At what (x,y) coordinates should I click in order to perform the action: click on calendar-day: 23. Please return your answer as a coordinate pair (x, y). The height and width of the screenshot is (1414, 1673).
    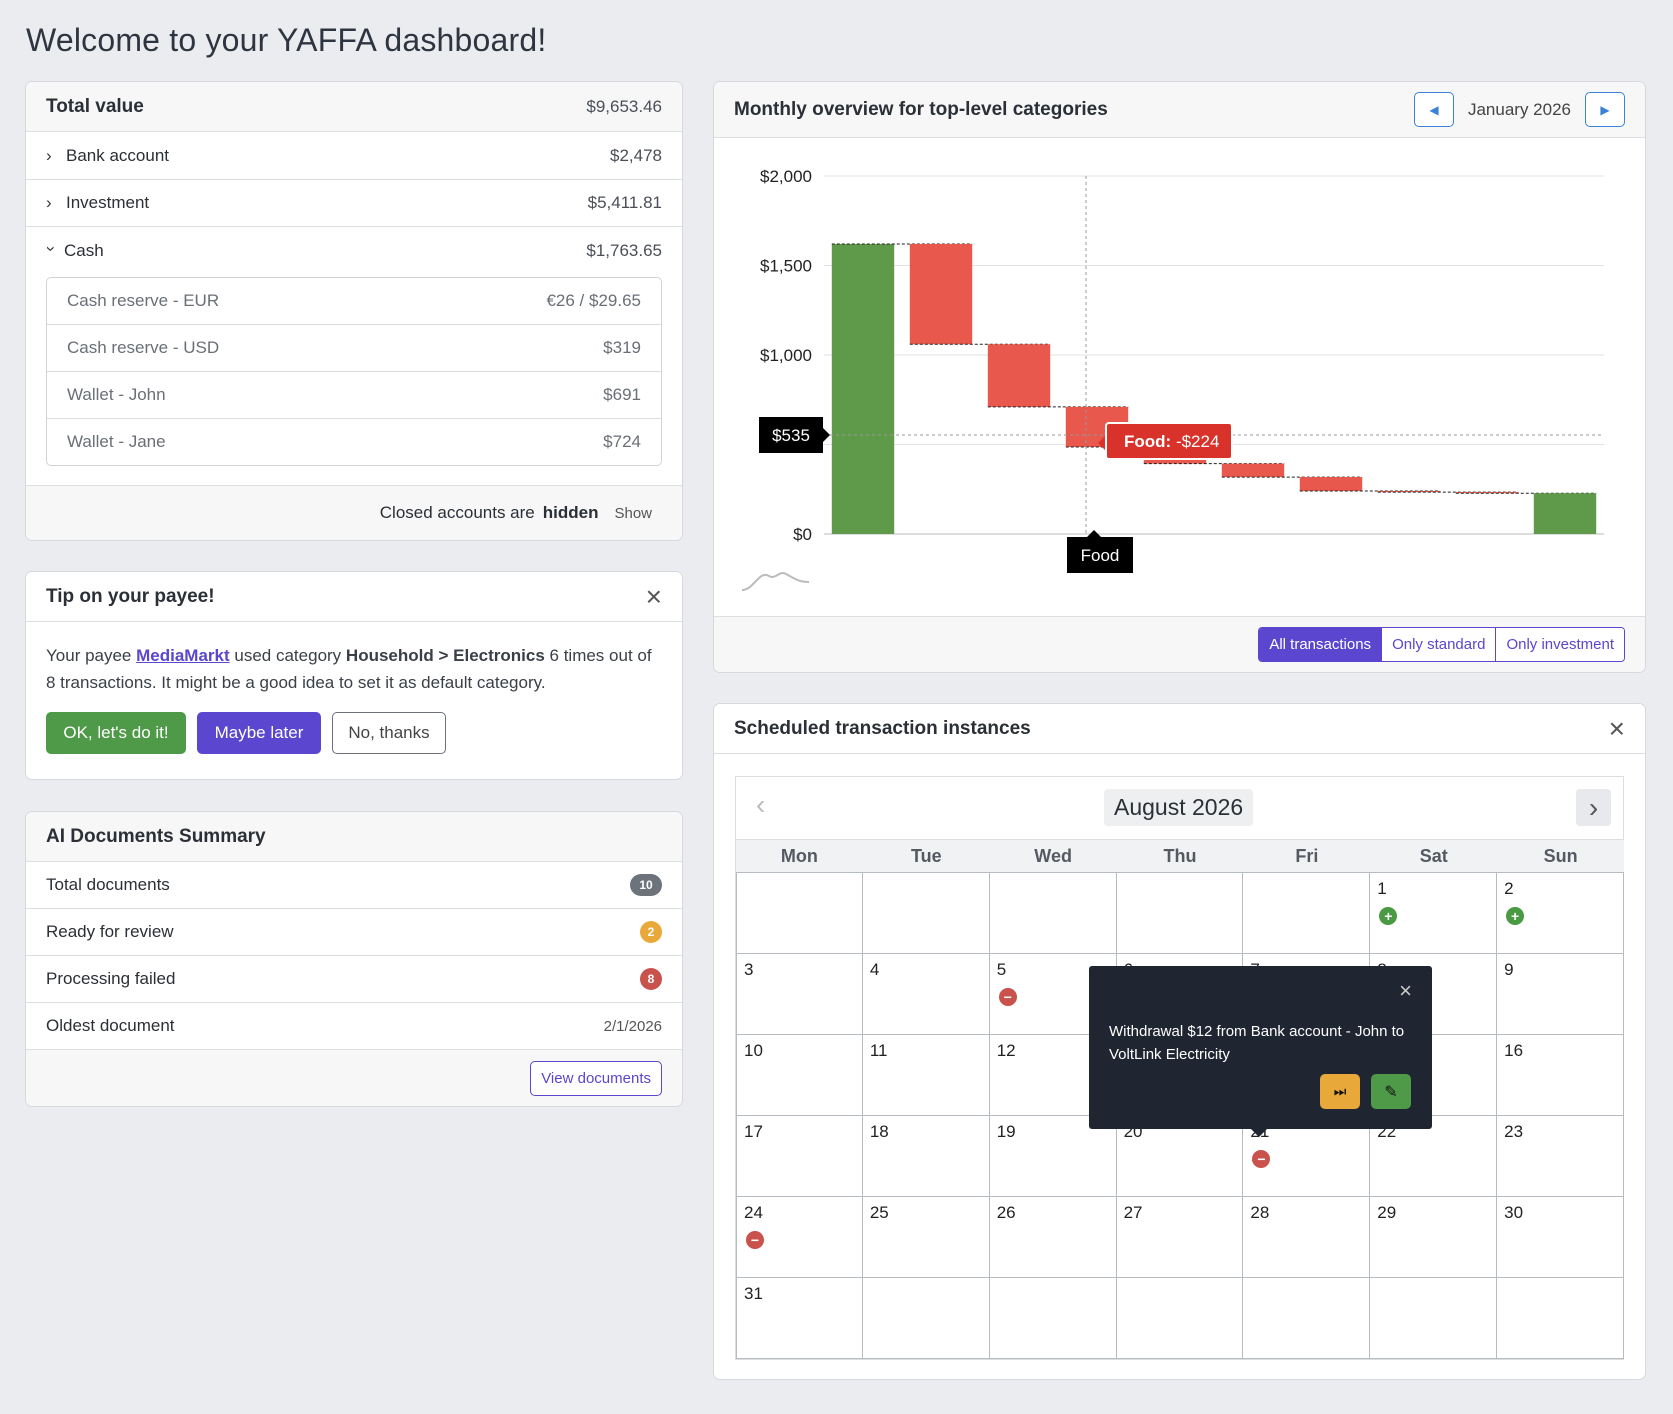
    Looking at the image, I should click on (1560, 1156).